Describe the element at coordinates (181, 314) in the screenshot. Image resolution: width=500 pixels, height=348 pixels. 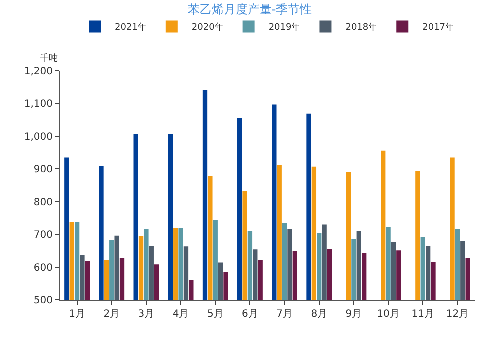
I see `x-tick-label: 4月` at that location.